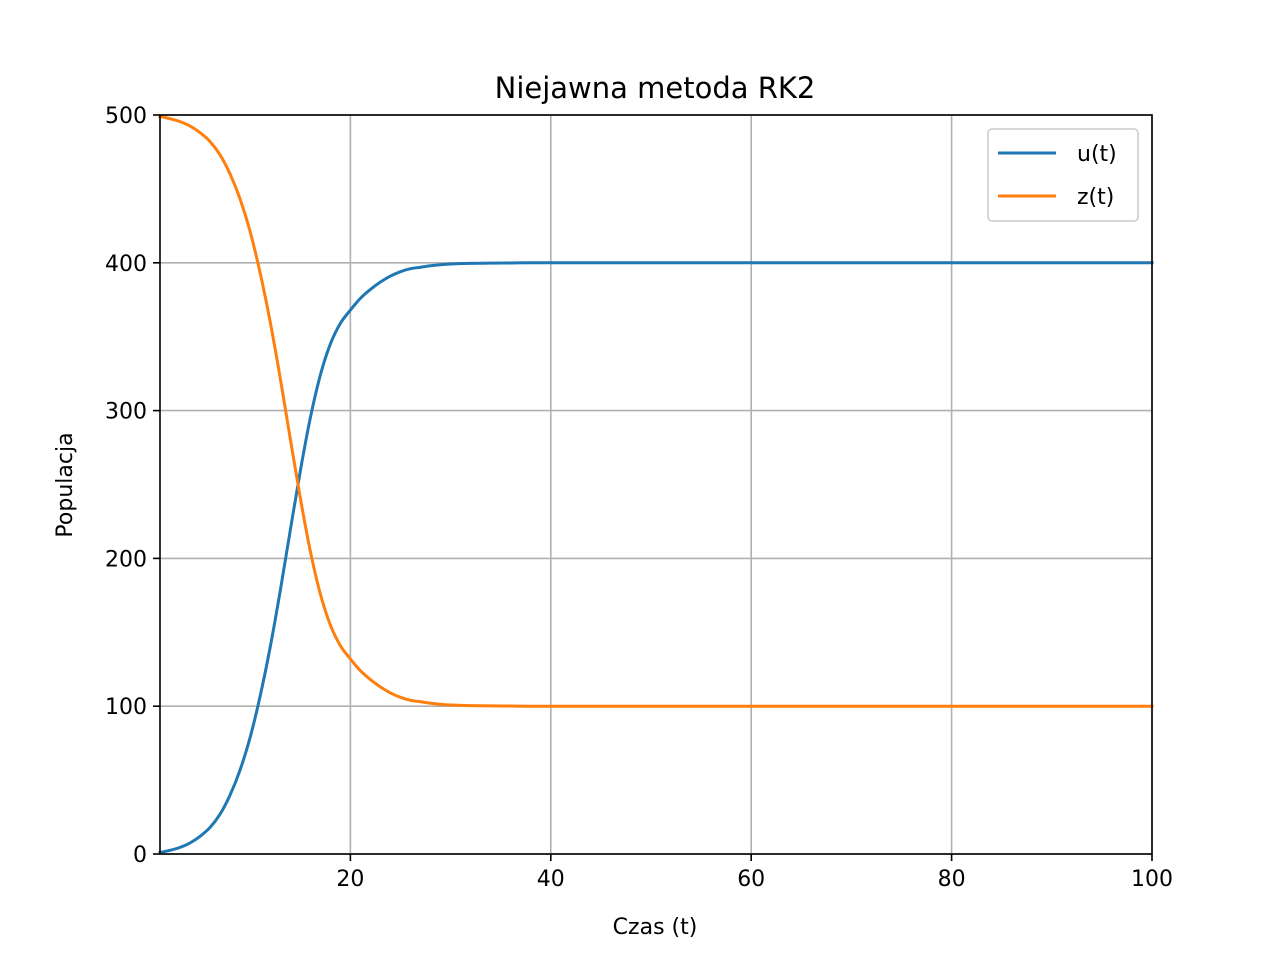 Image resolution: width=1280 pixels, height=960 pixels. What do you see at coordinates (551, 879) in the screenshot?
I see `x-tick-label: 40` at bounding box center [551, 879].